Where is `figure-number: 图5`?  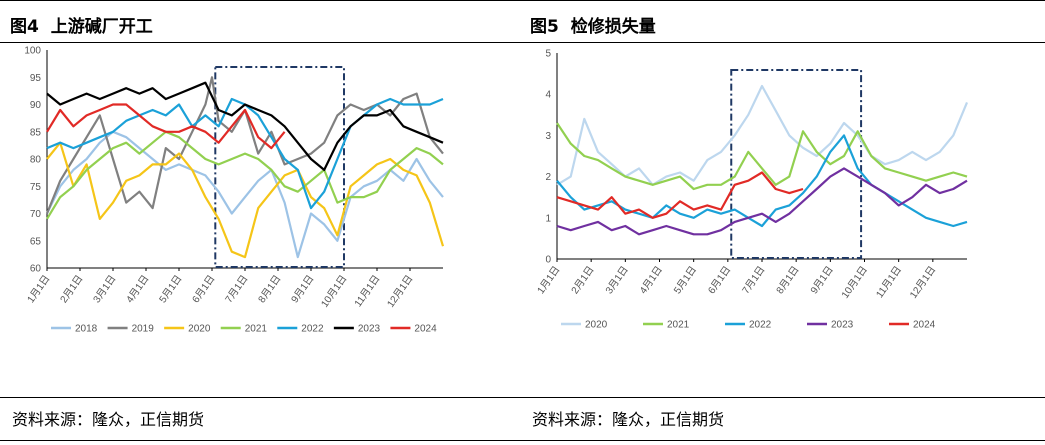
figure-number: 图5 is located at coordinates (544, 27).